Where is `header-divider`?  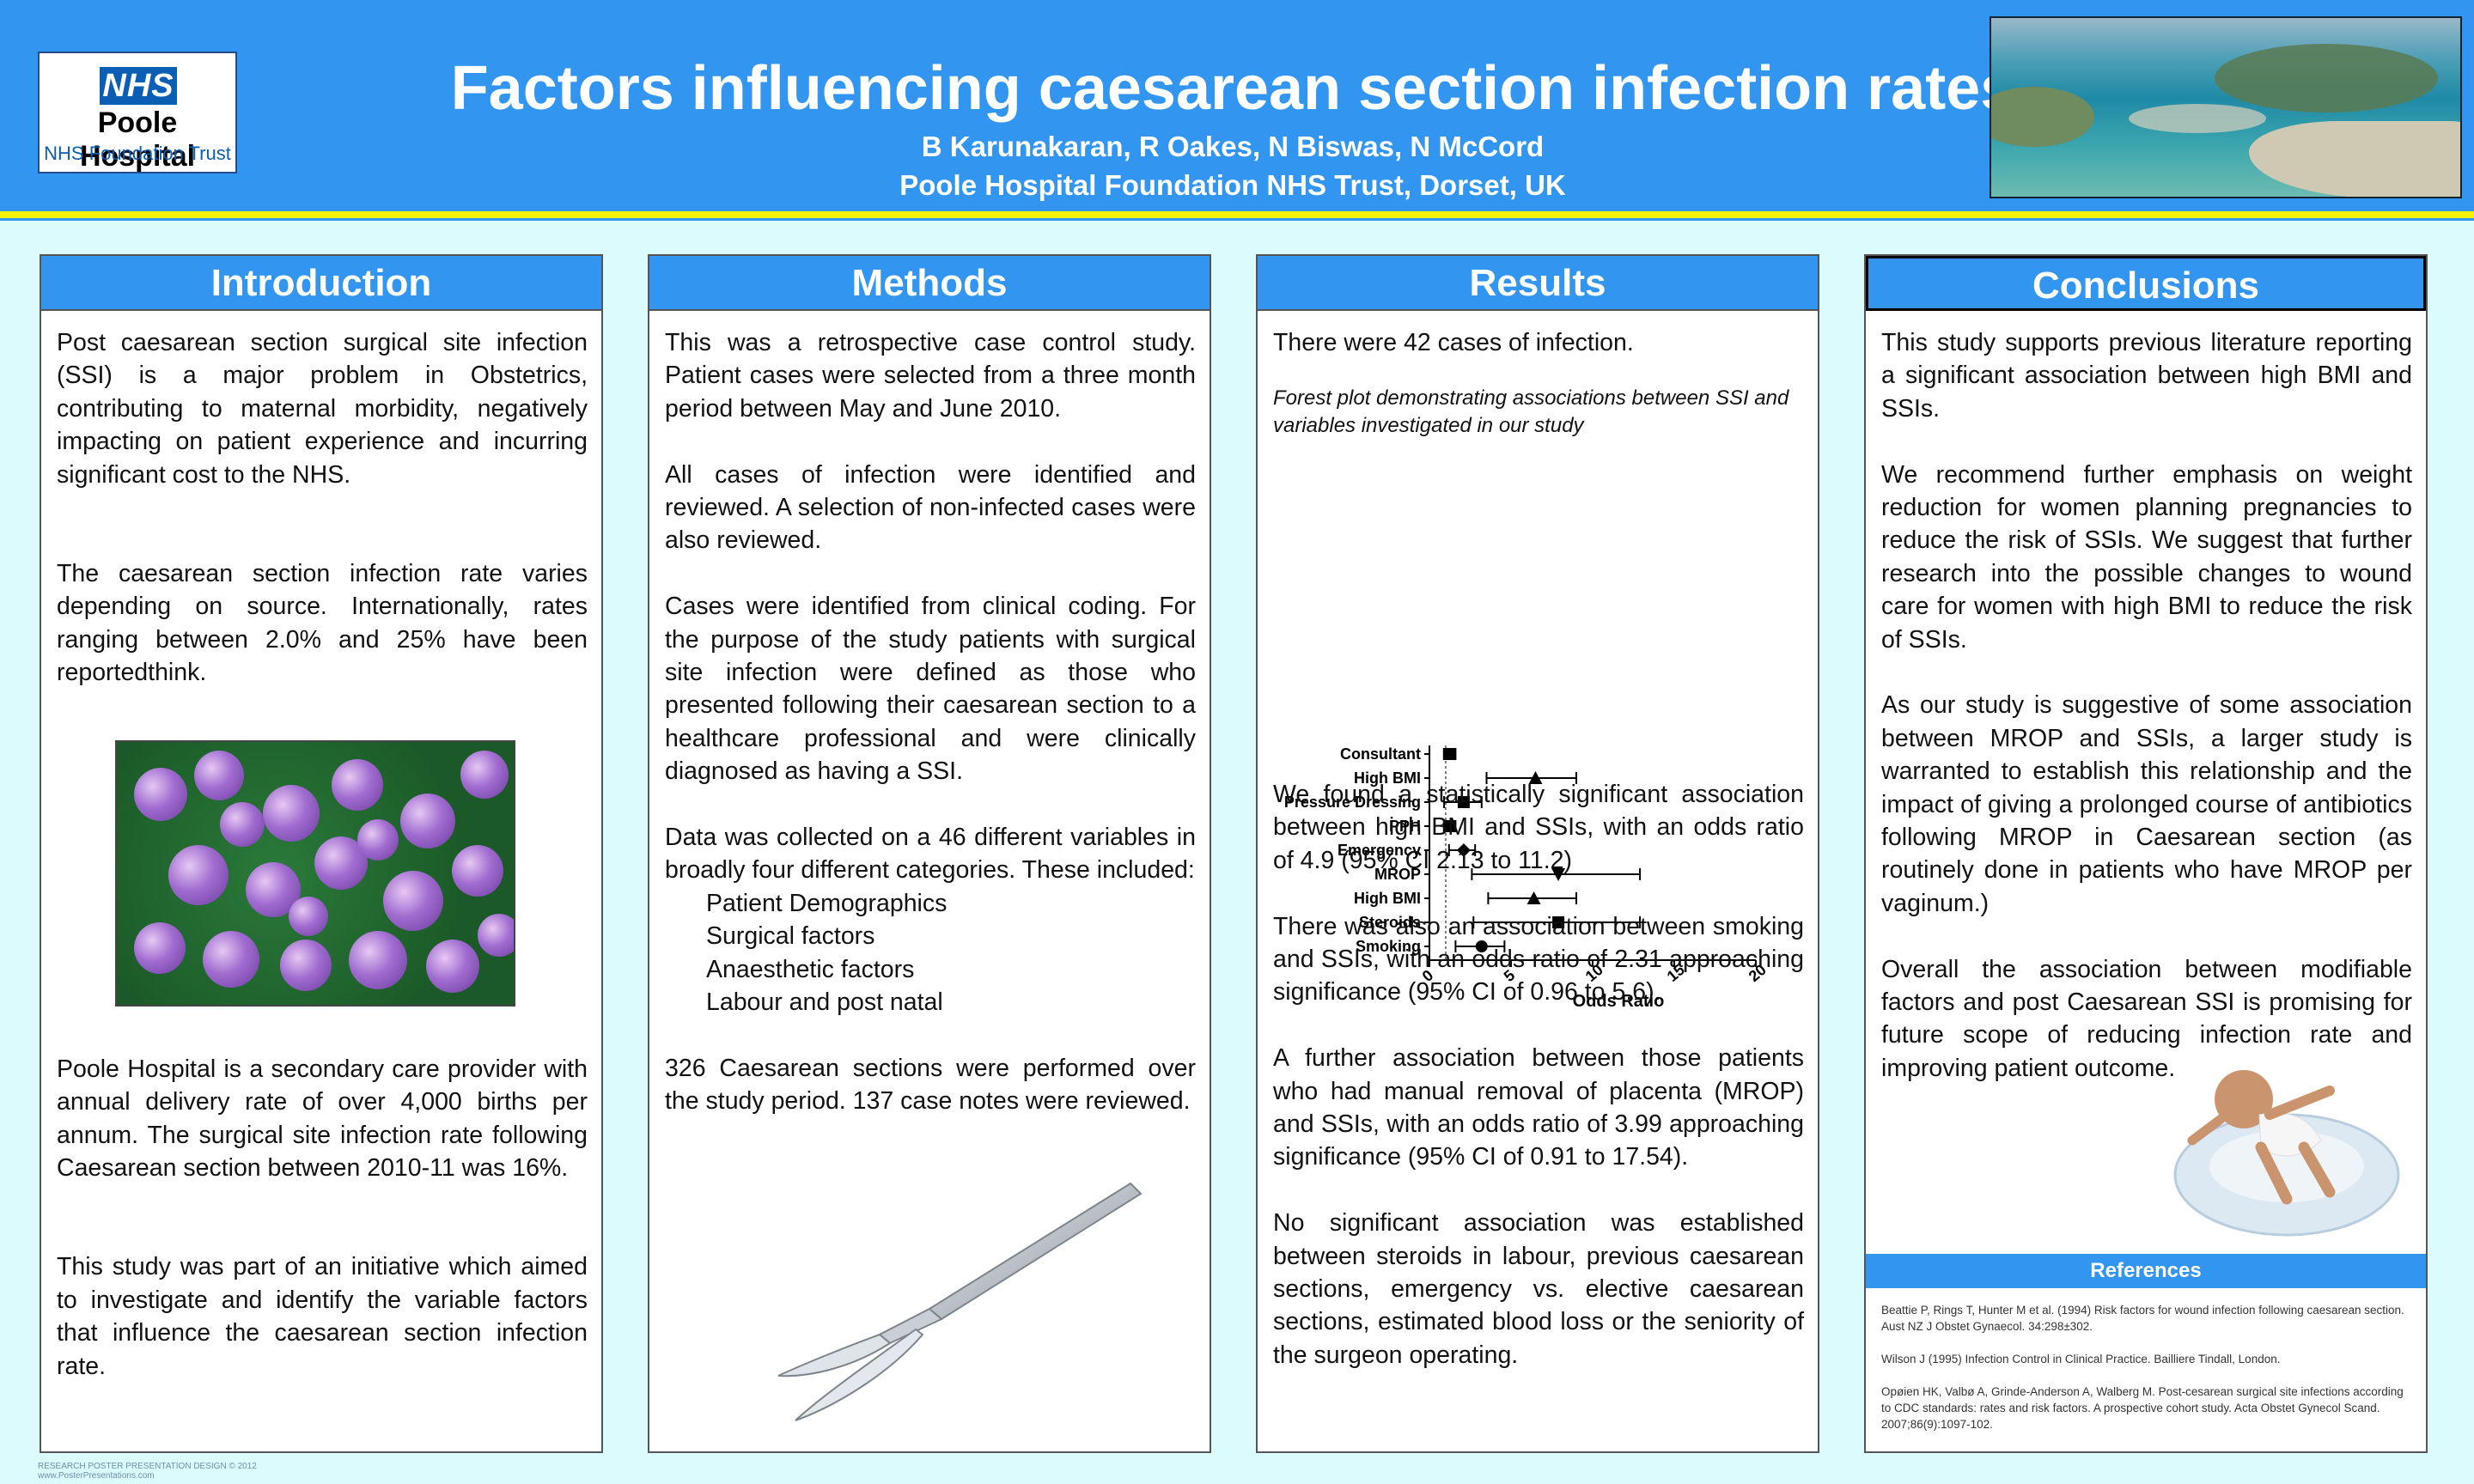 header-divider is located at coordinates (1237, 219).